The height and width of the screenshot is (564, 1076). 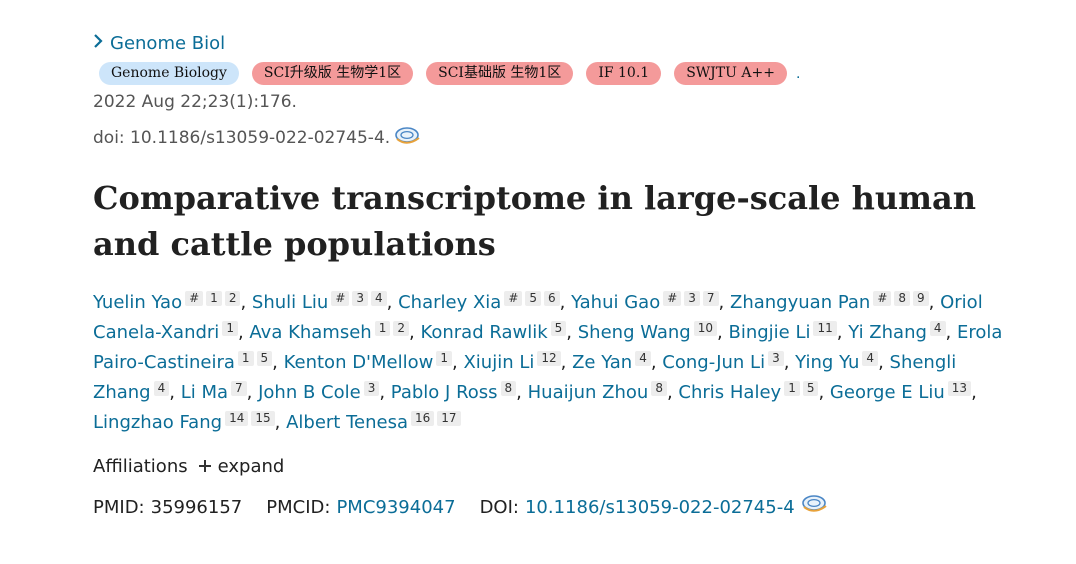 I want to click on doi-text: doi: 10.1186/s13059-022-02745-4., so click(x=242, y=138).